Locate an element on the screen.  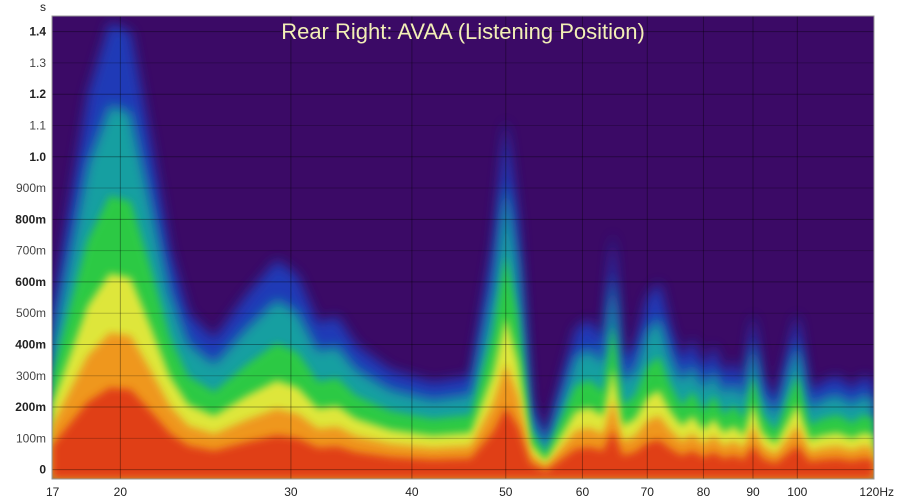
chart-title: Rear Right: AVAA (Listening Position) is located at coordinates (463, 31).